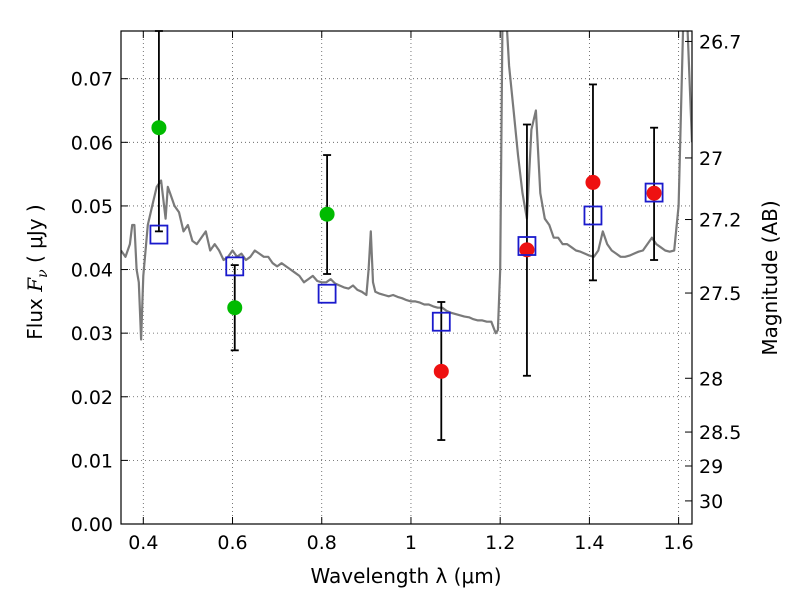 This screenshot has width=800, height=600. What do you see at coordinates (92, 398) in the screenshot?
I see `y-tick-label: 0.02` at bounding box center [92, 398].